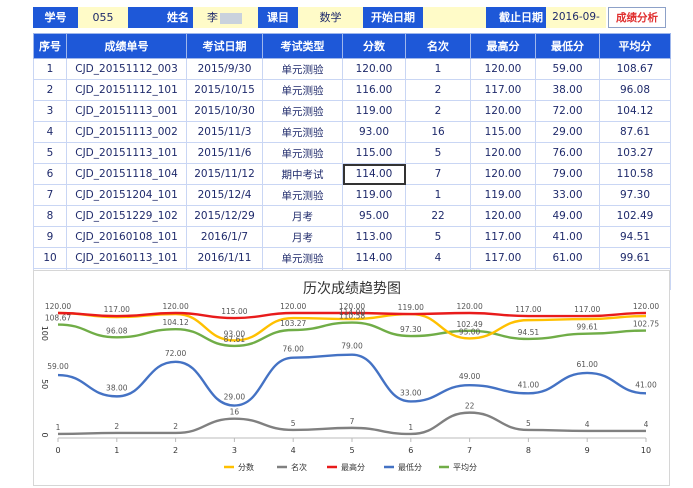  What do you see at coordinates (635, 174) in the screenshot?
I see `table-cell: 110.58` at bounding box center [635, 174].